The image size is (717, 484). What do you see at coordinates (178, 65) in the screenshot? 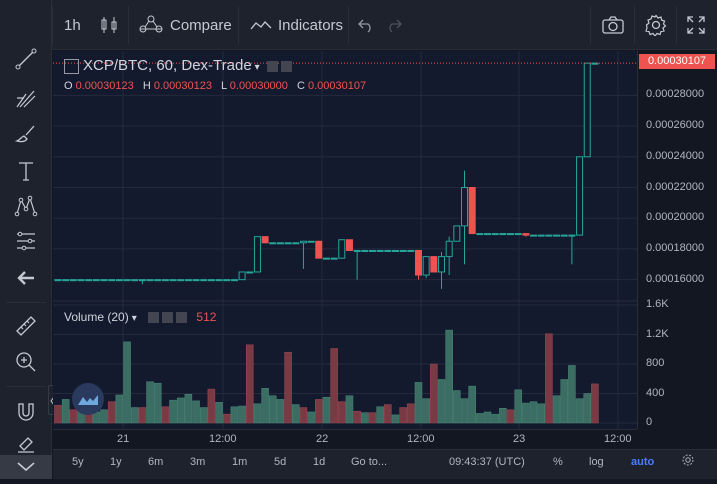
I see `symbol-legend: XCP/BTC, 60, Dex-Trade ▾` at bounding box center [178, 65].